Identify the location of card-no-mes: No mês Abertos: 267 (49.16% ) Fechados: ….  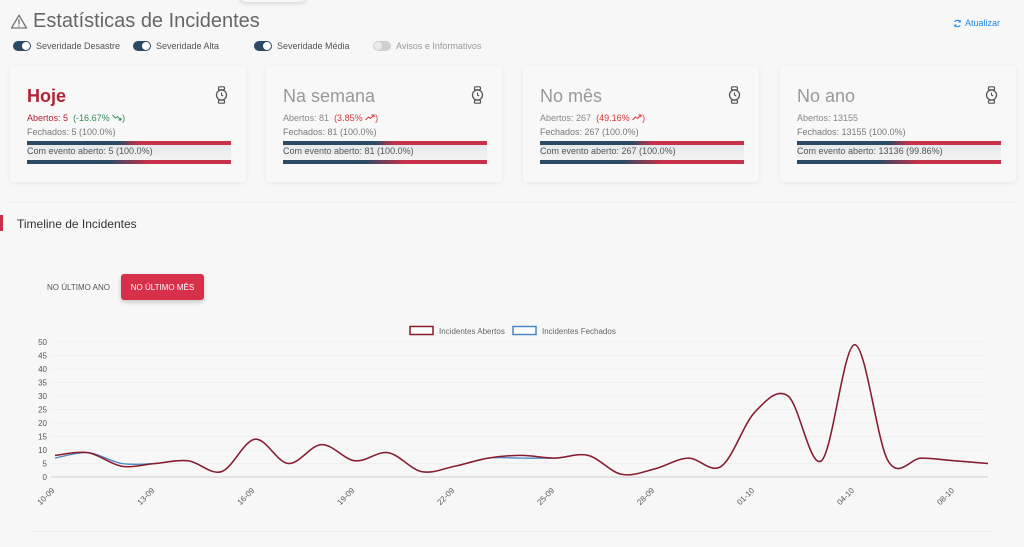
(641, 124).